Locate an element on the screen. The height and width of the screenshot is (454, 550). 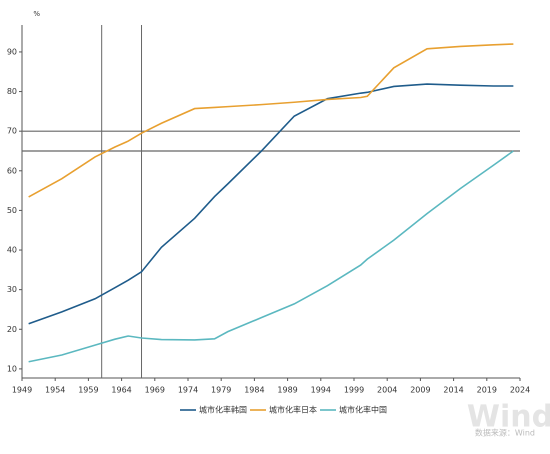
x-tick-label: 1969 is located at coordinates (155, 390).